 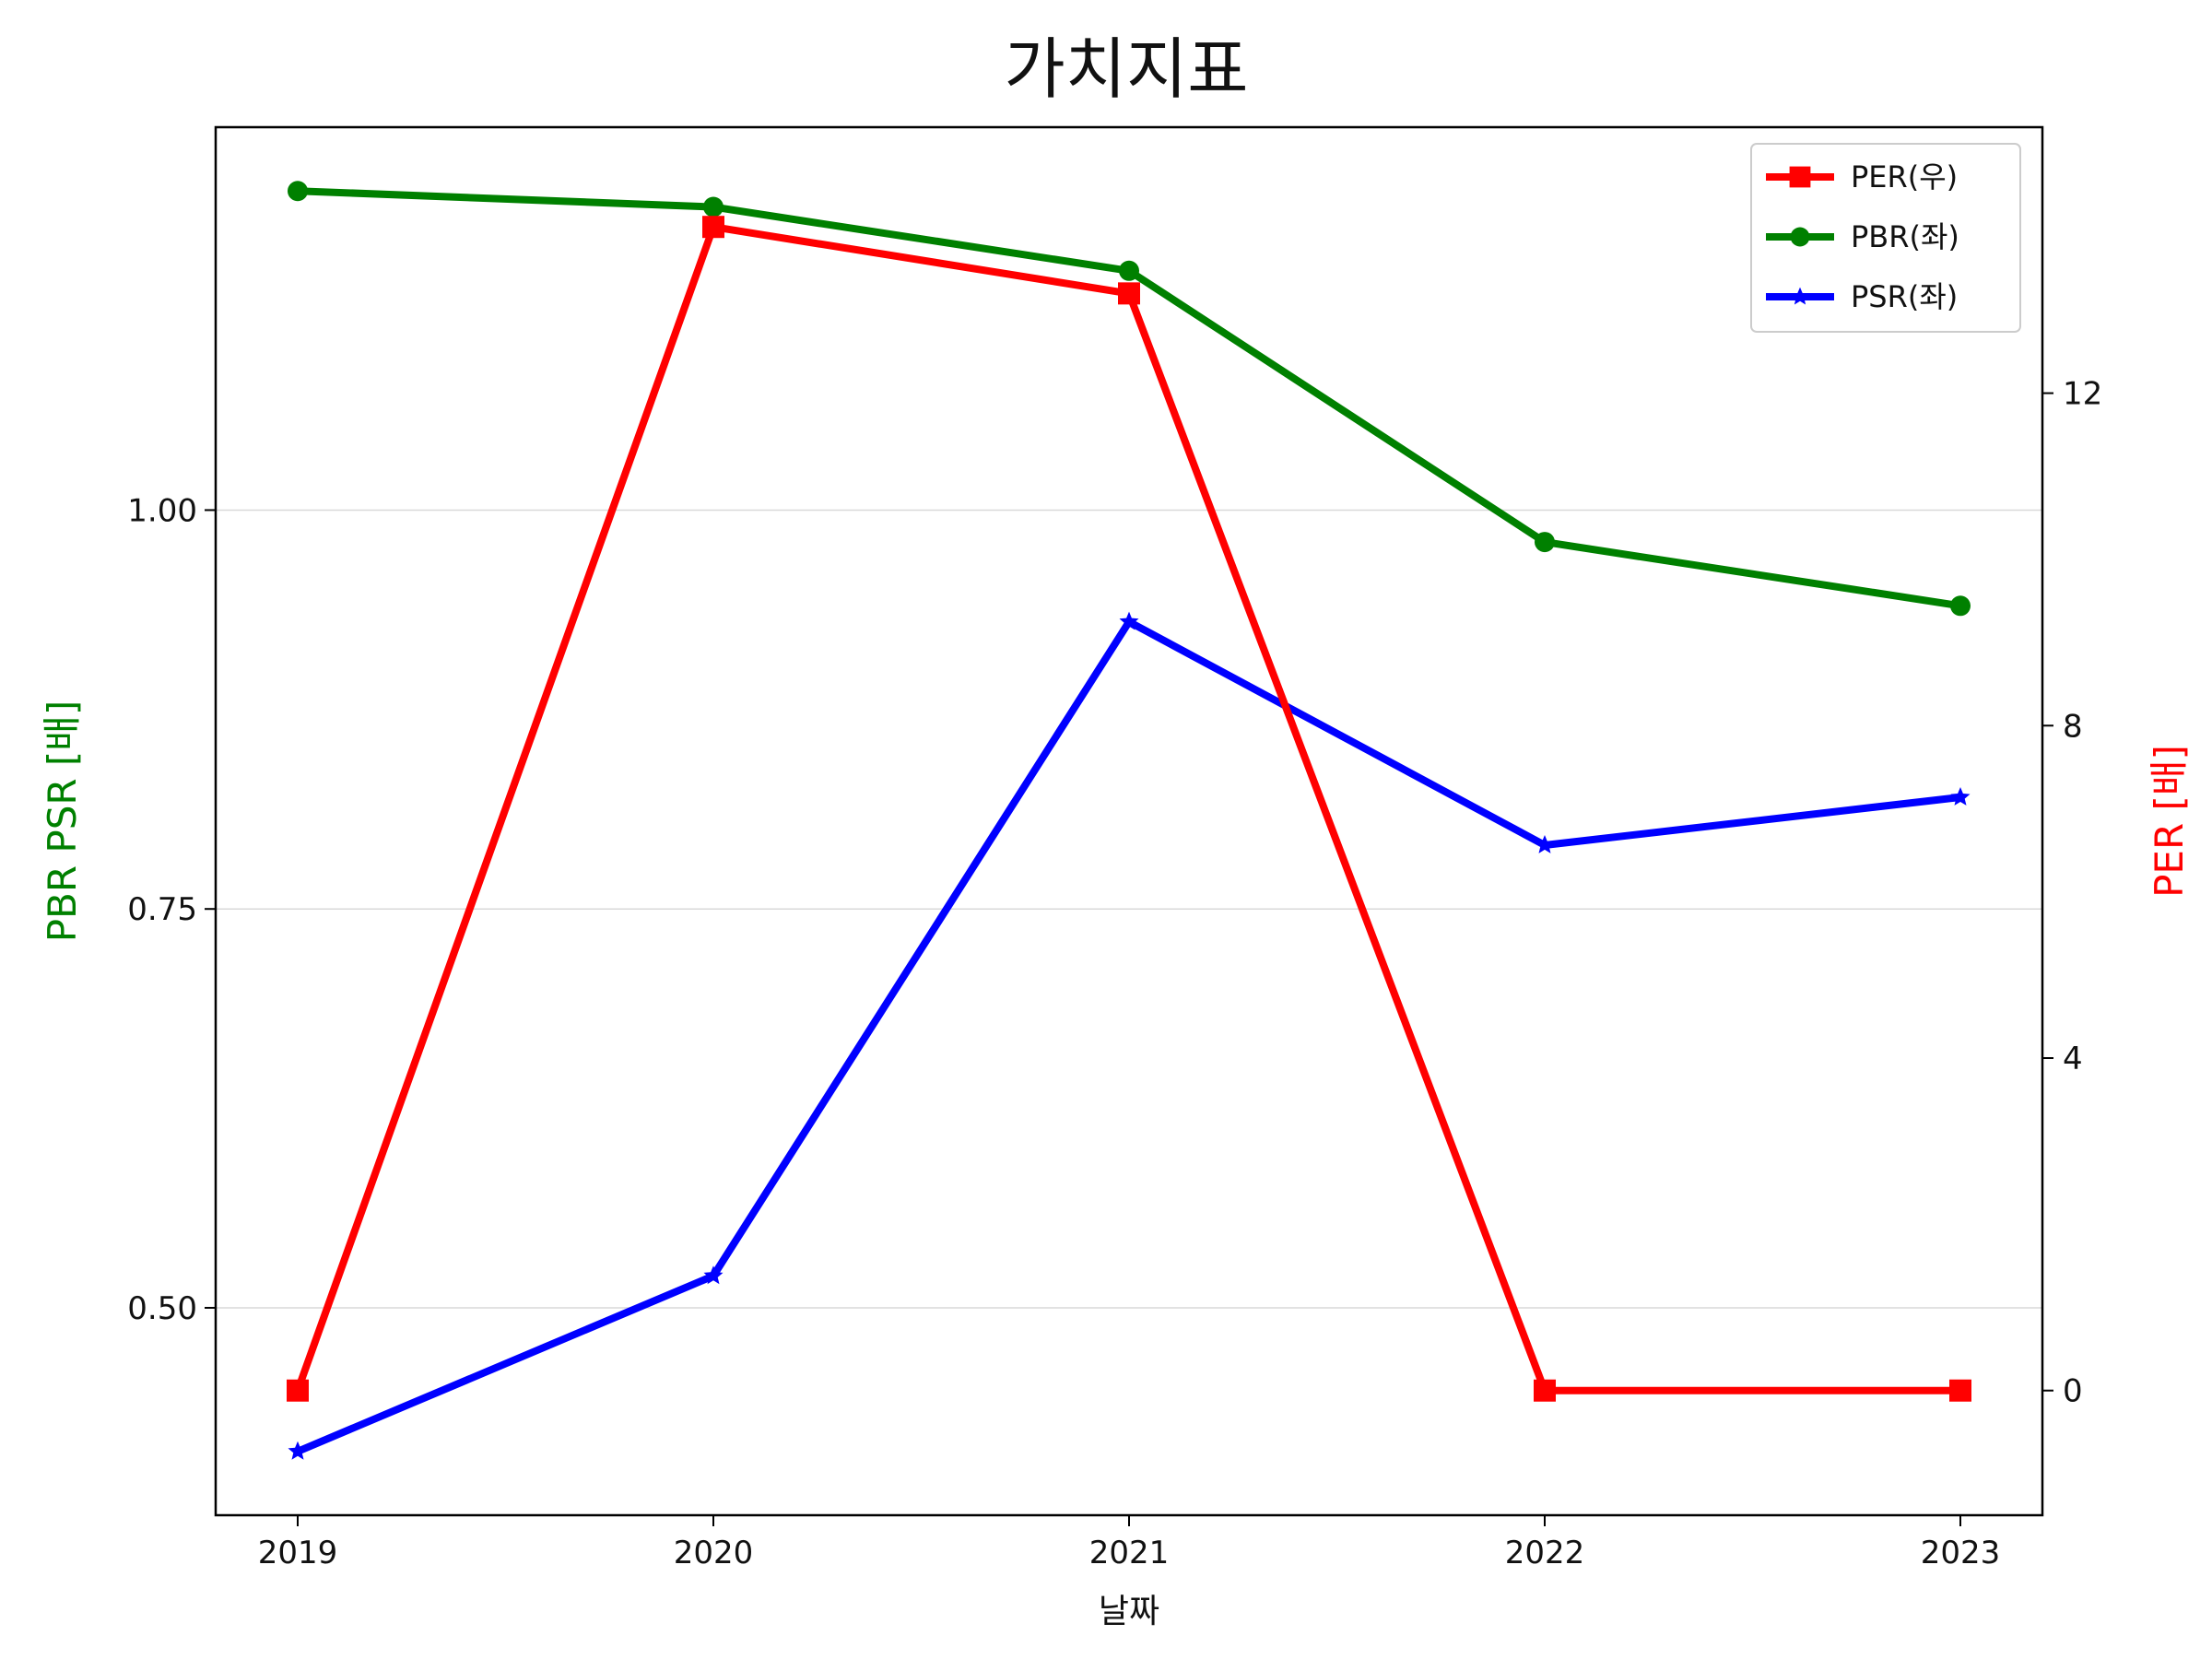 What do you see at coordinates (2082, 394) in the screenshot?
I see `right-tick-label: 12` at bounding box center [2082, 394].